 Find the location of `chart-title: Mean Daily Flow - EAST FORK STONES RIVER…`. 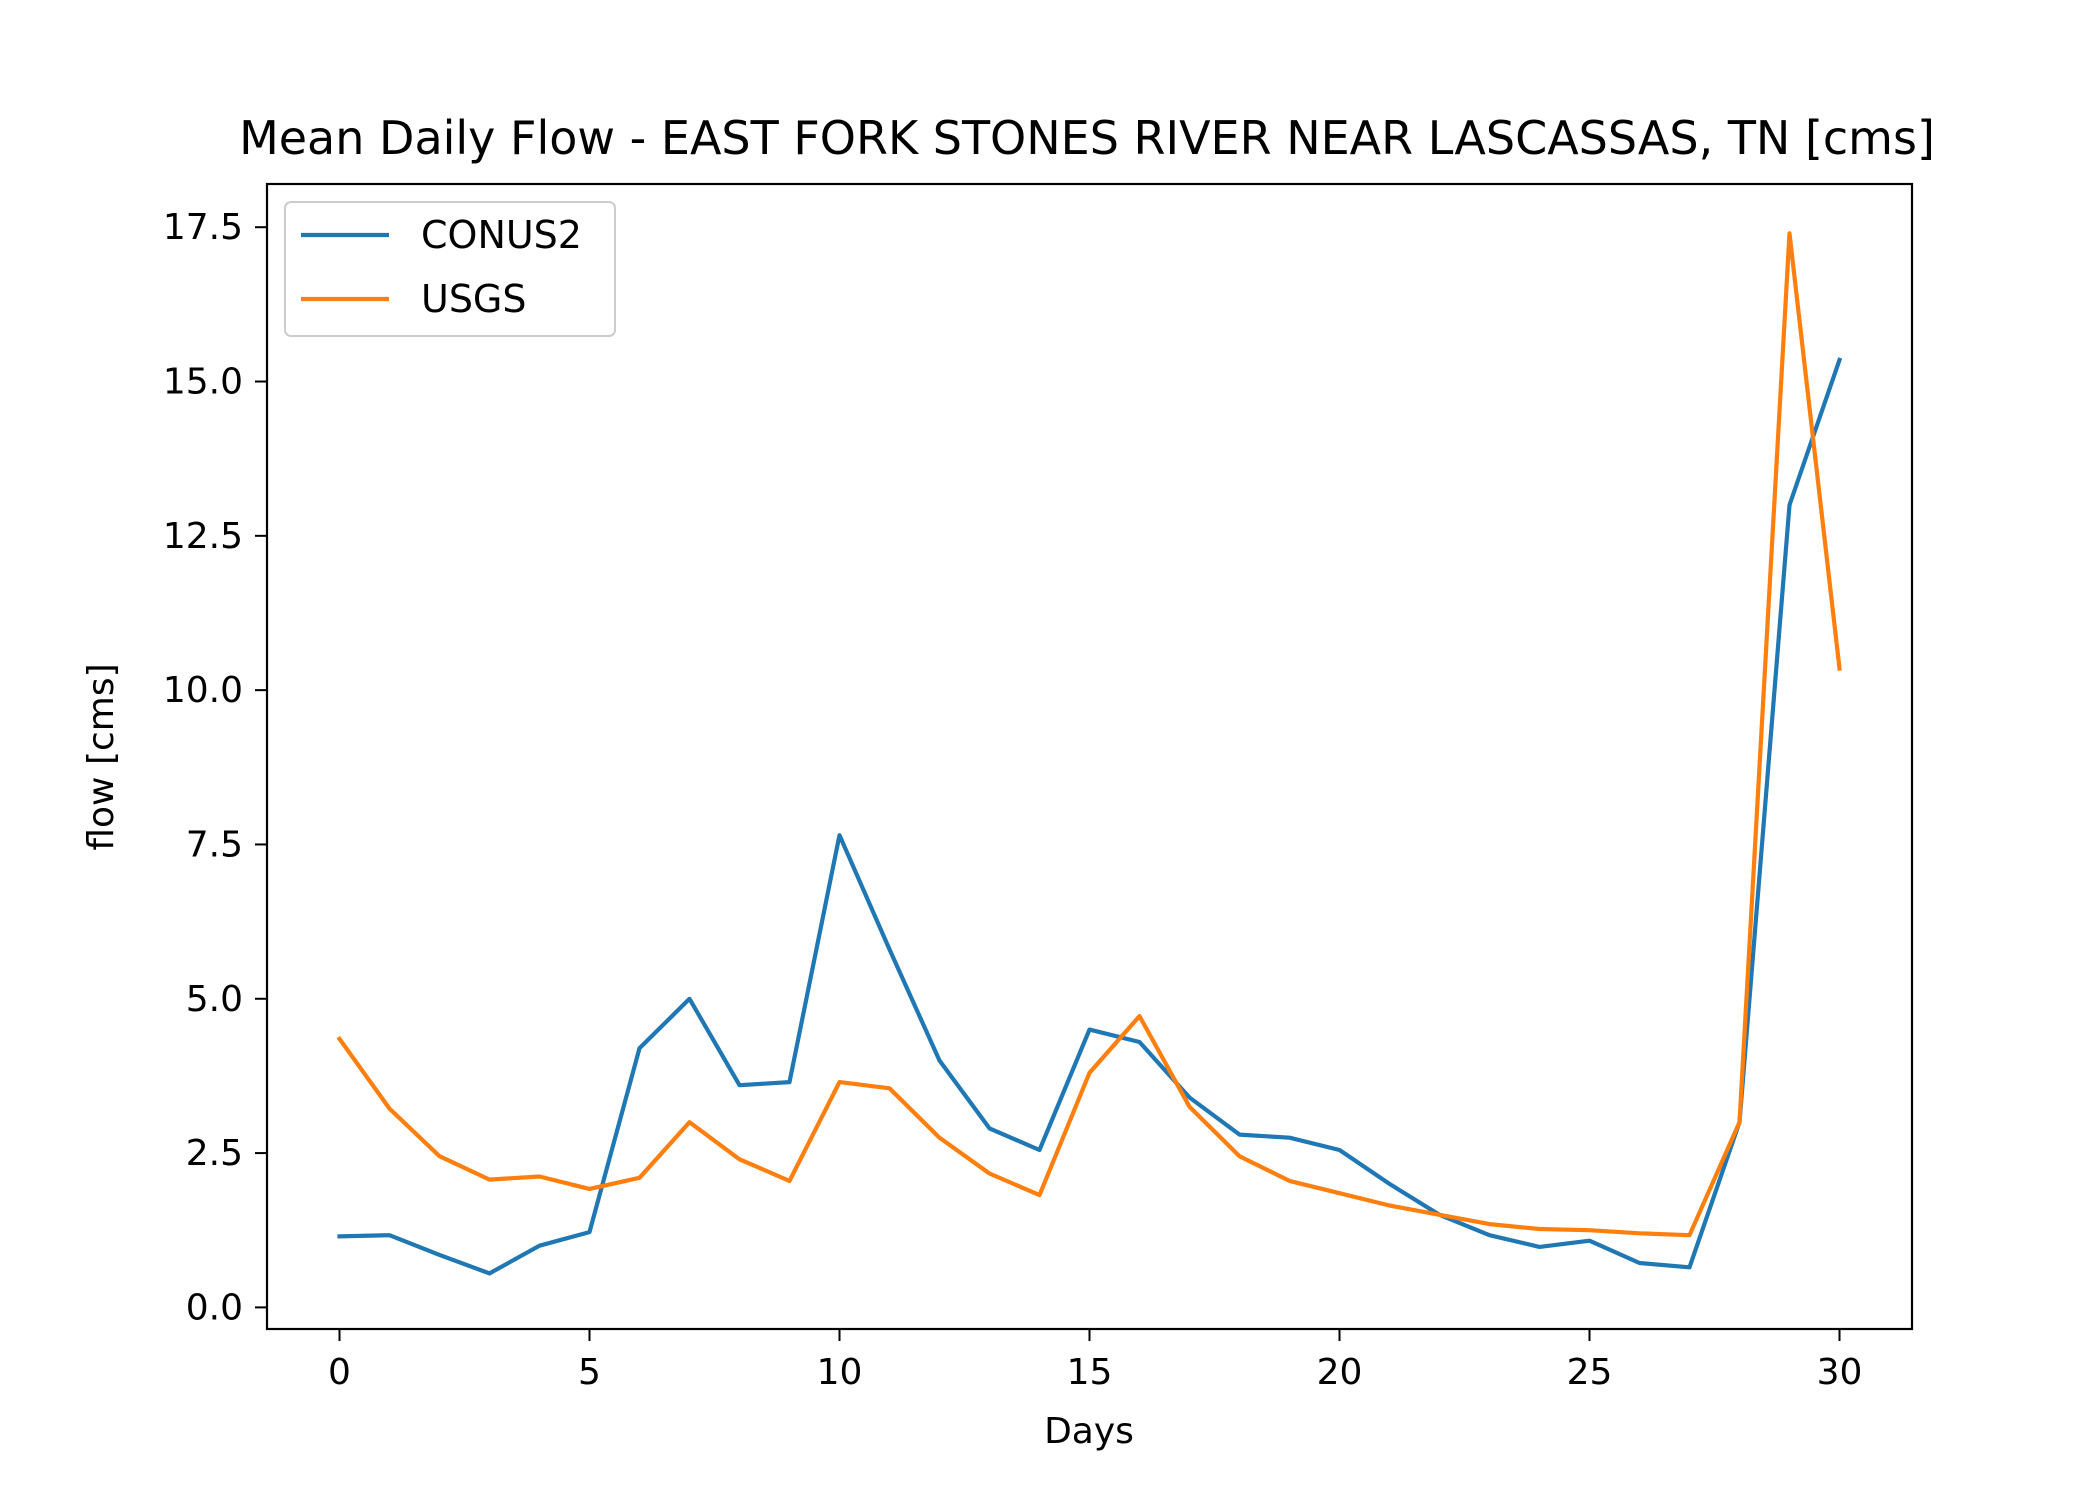

chart-title: Mean Daily Flow - EAST FORK STONES RIVER… is located at coordinates (1087, 138).